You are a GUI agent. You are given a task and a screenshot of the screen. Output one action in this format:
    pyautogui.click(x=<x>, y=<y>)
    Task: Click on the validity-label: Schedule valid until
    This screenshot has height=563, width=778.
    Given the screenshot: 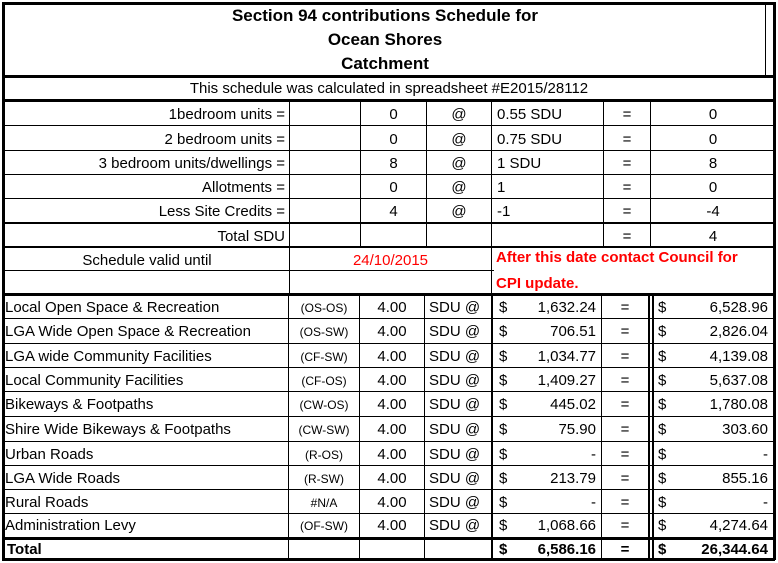 What is the action you would take?
    pyautogui.click(x=147, y=260)
    